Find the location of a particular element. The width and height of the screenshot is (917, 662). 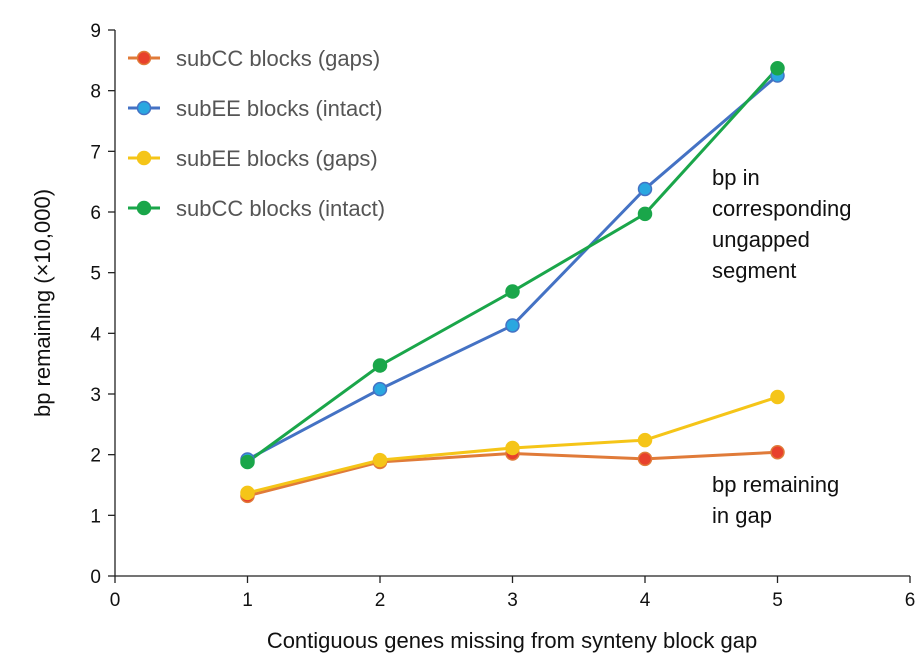

annotation-line: in gap is located at coordinates (742, 515).